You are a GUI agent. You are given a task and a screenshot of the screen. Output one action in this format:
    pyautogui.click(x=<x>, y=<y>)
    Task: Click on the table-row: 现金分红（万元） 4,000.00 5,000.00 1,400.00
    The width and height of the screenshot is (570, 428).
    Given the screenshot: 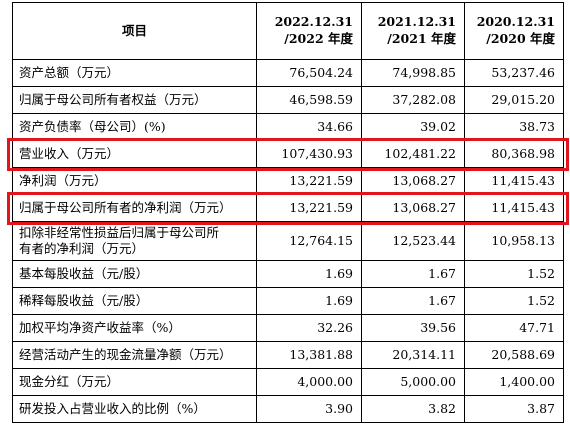 What is the action you would take?
    pyautogui.click(x=288, y=382)
    